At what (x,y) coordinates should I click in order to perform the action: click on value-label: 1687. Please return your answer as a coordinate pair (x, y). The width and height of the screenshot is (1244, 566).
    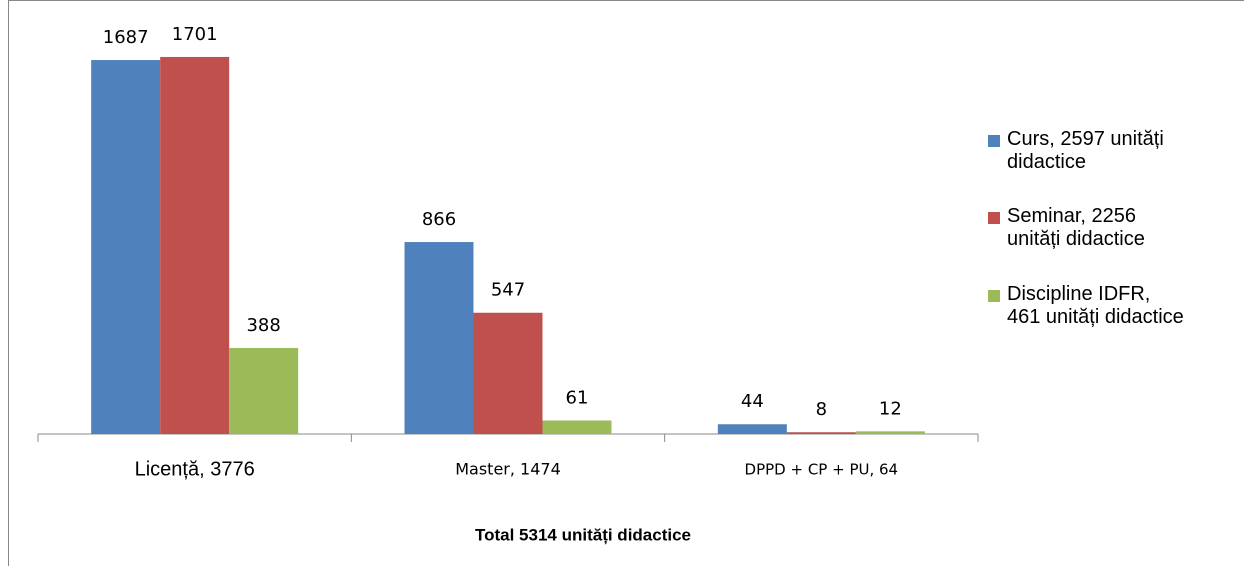
    Looking at the image, I should click on (126, 37).